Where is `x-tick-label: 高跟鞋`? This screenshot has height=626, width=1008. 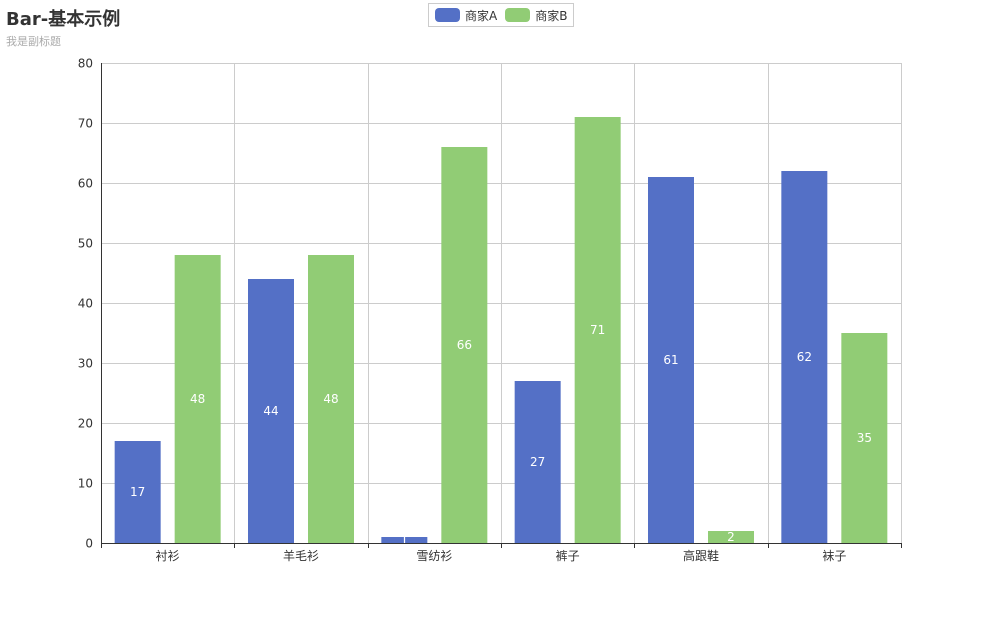
x-tick-label: 高跟鞋 is located at coordinates (701, 555).